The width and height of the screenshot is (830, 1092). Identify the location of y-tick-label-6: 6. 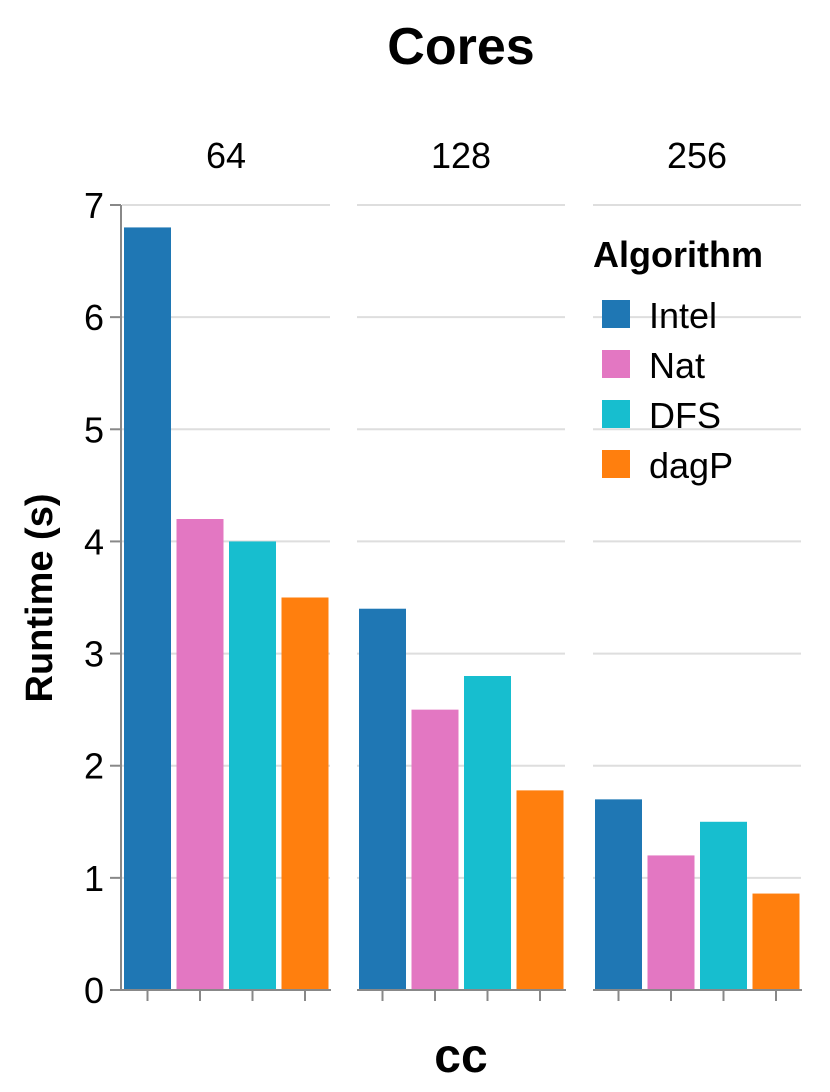
(94, 317).